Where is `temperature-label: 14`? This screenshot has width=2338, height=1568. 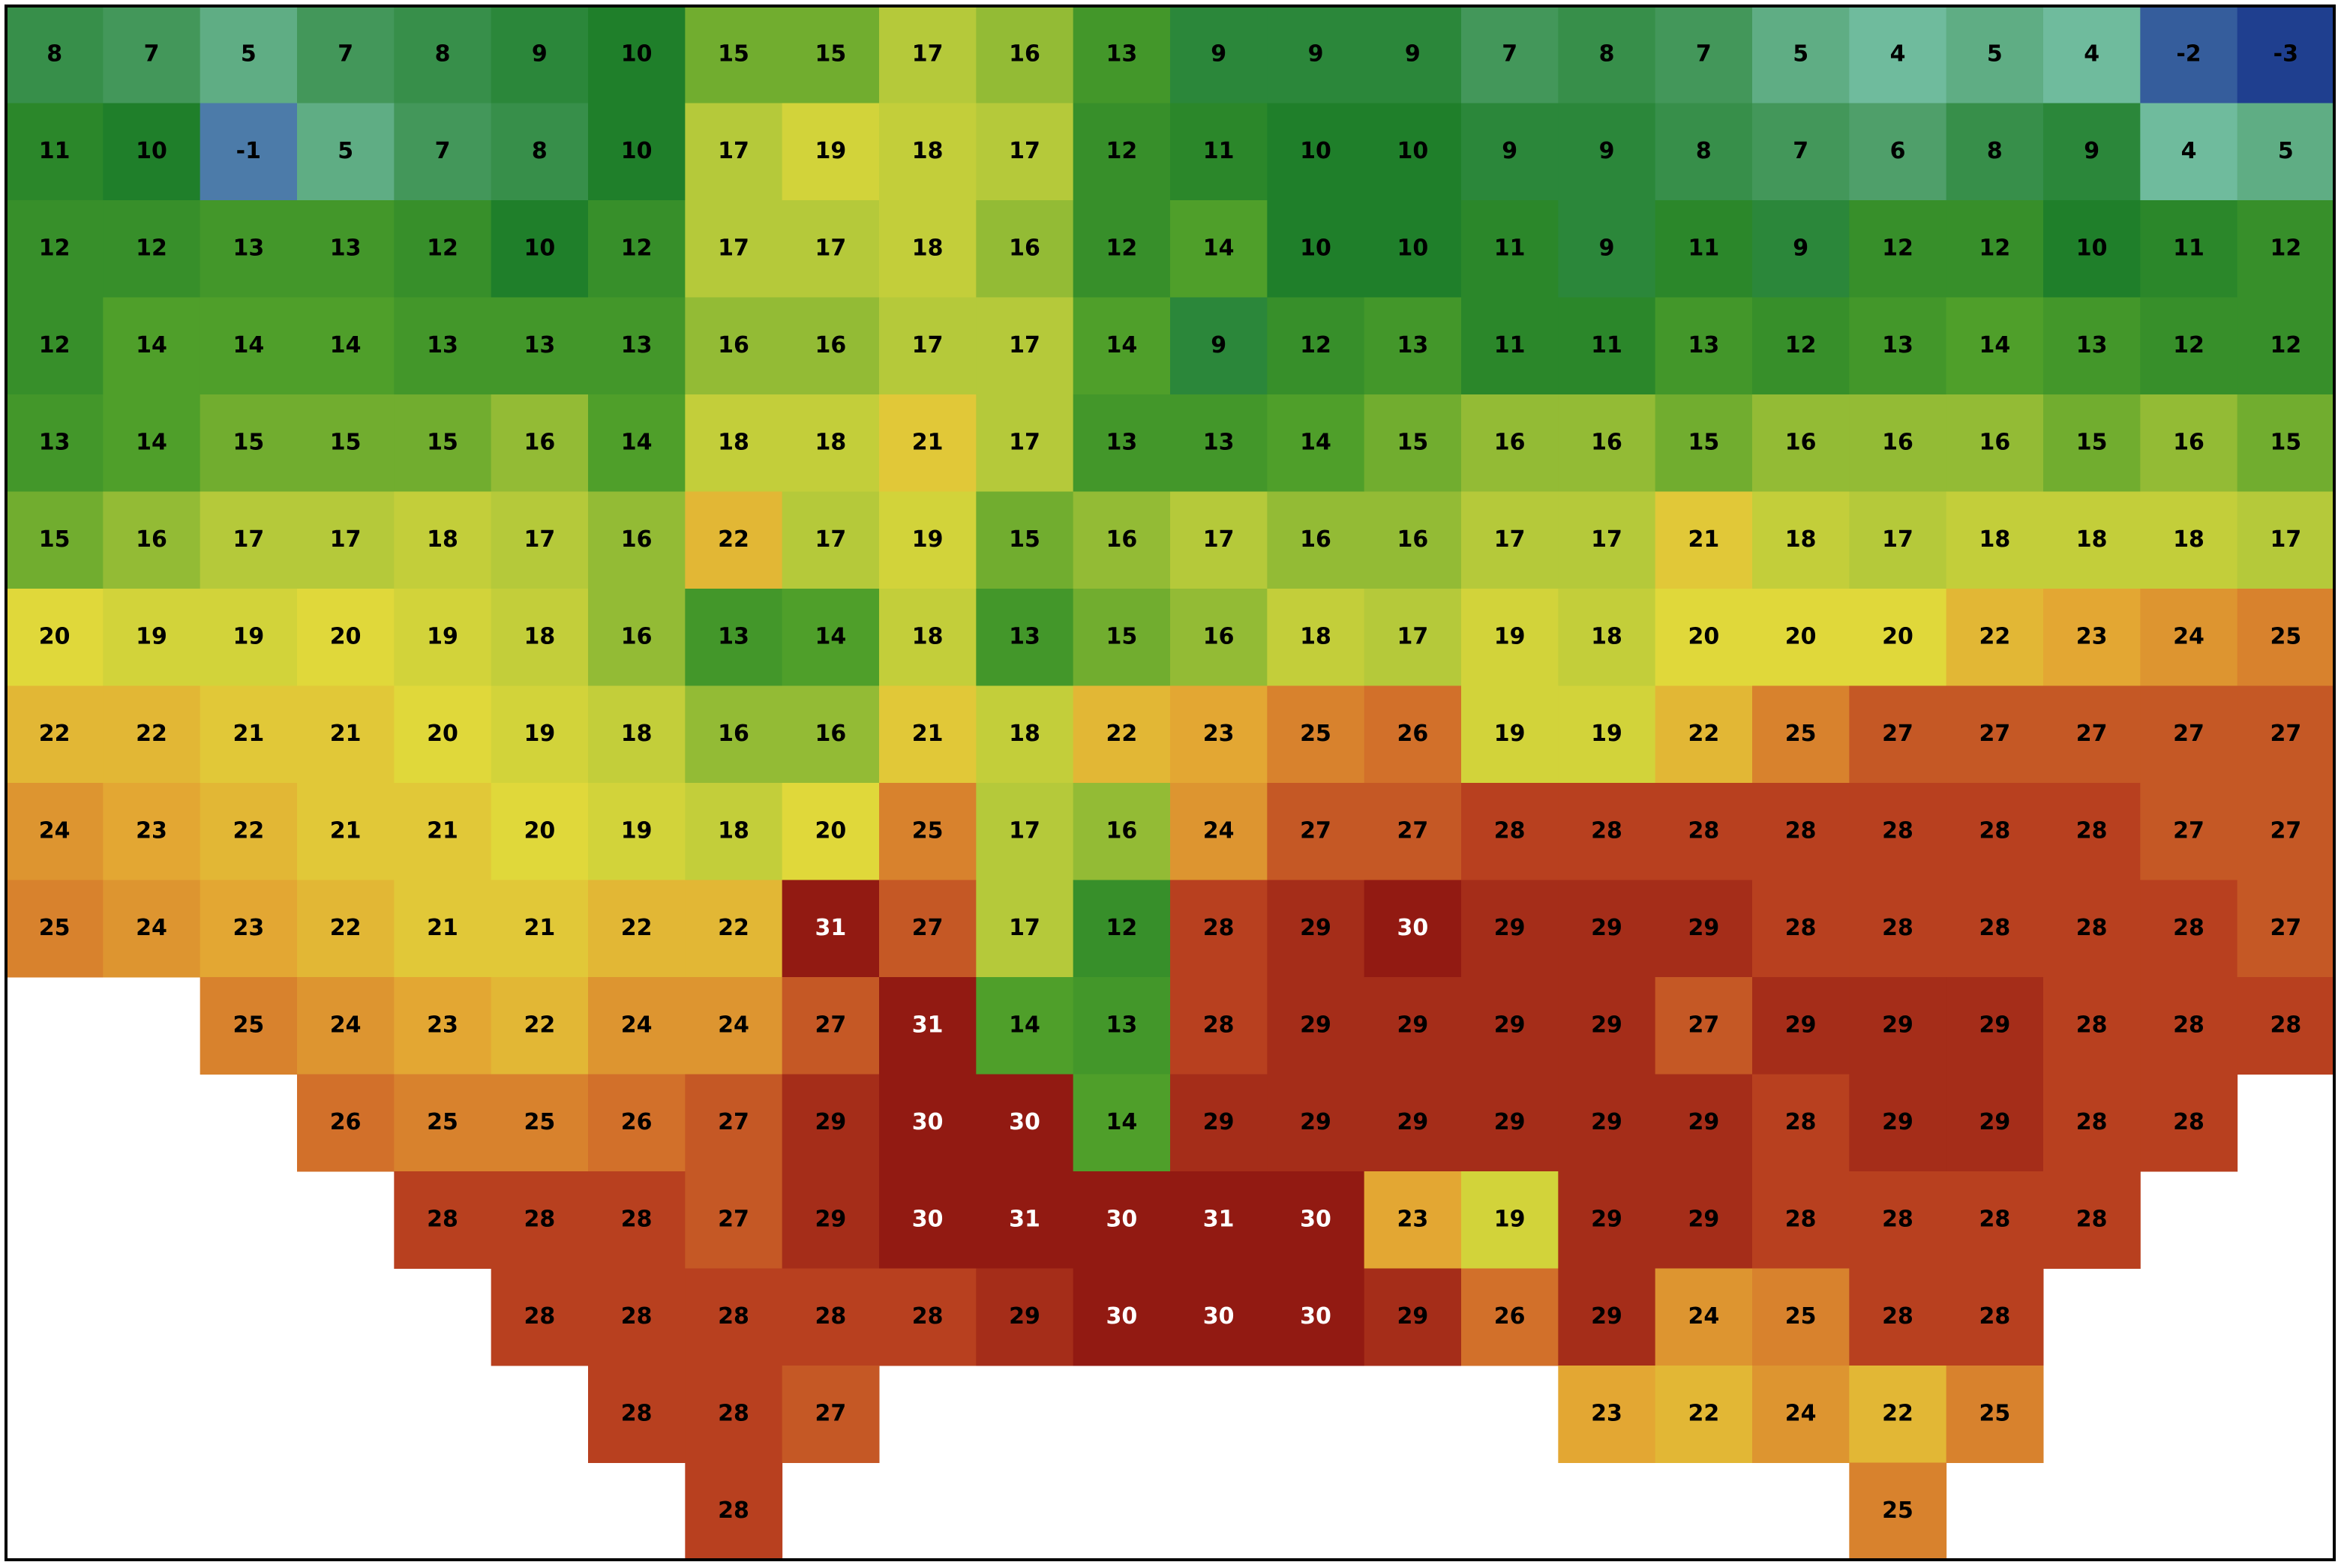
temperature-label: 14 is located at coordinates (830, 636).